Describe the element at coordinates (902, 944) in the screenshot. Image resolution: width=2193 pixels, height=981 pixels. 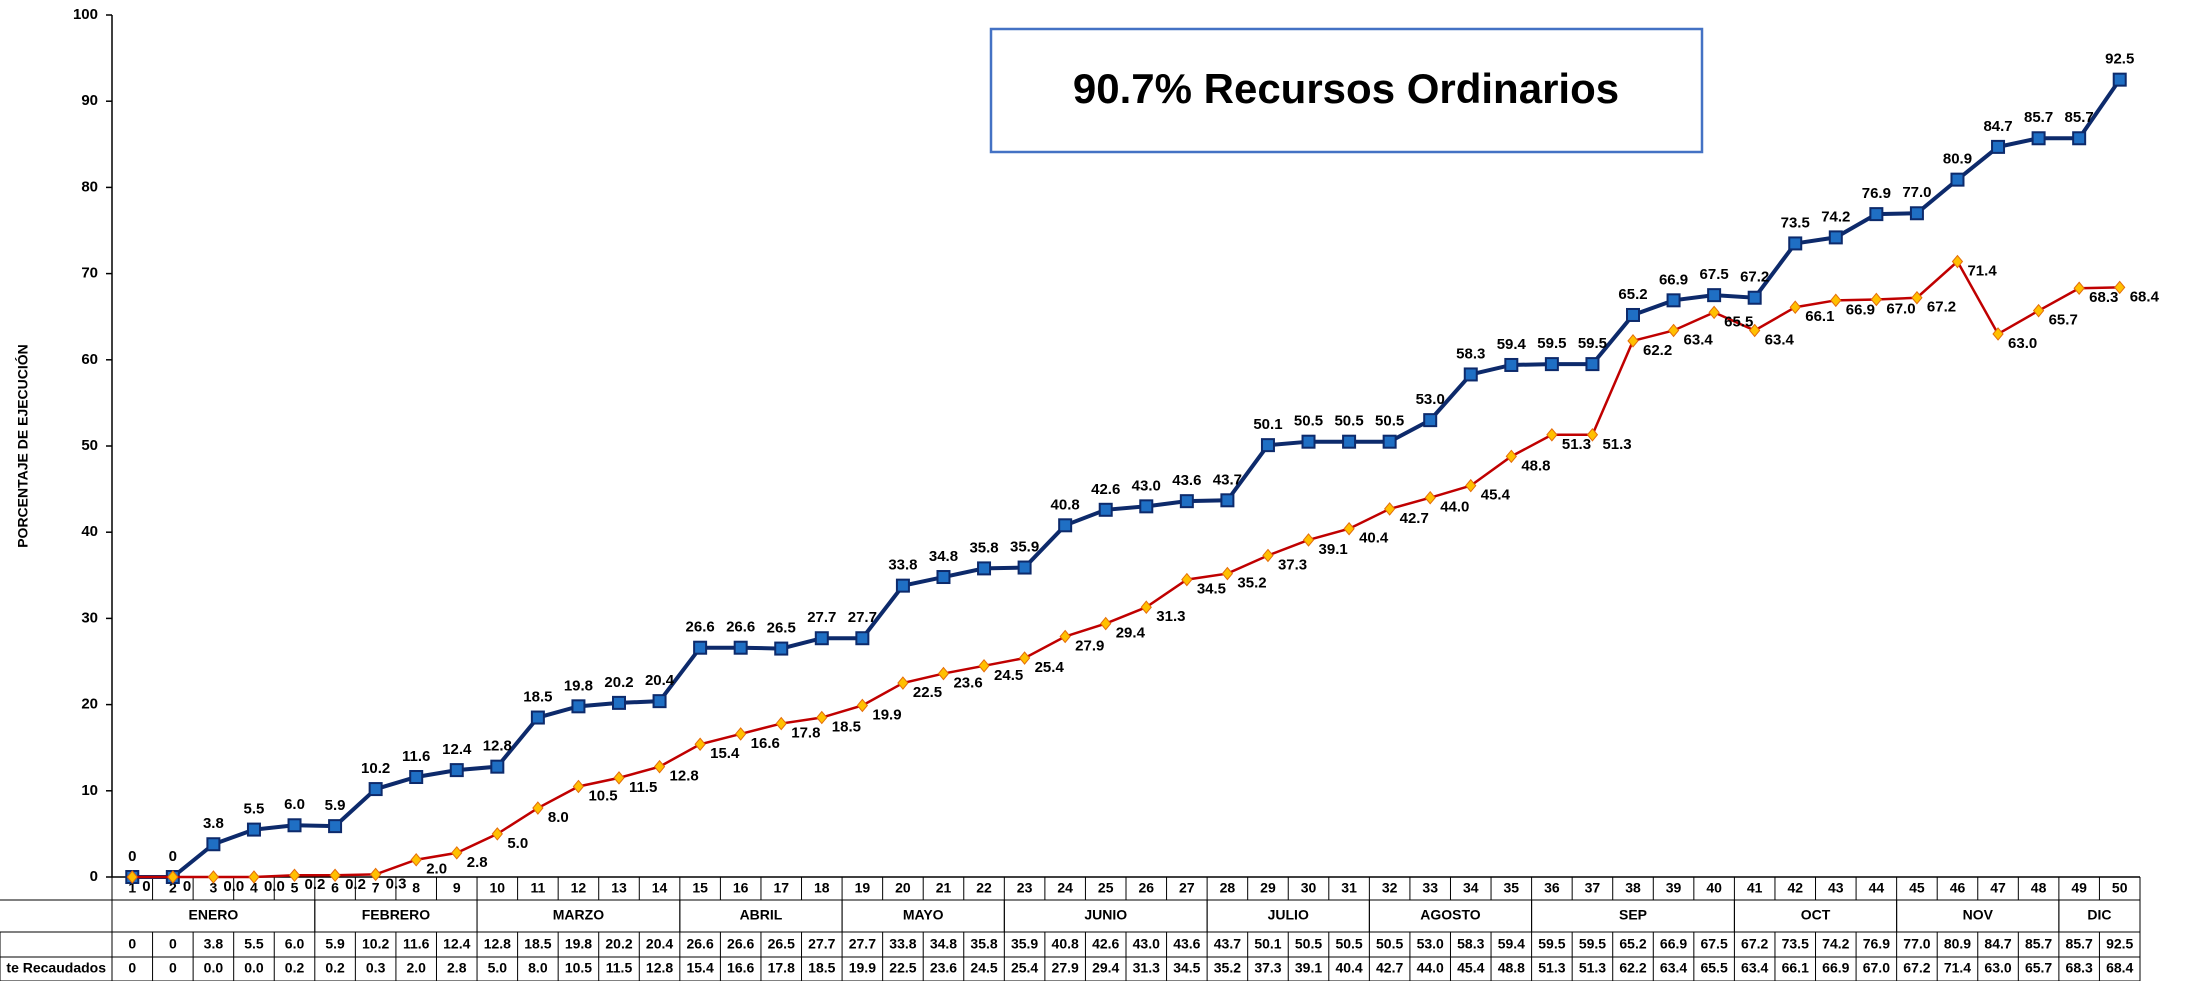
I see `table-cell: 33.8` at that location.